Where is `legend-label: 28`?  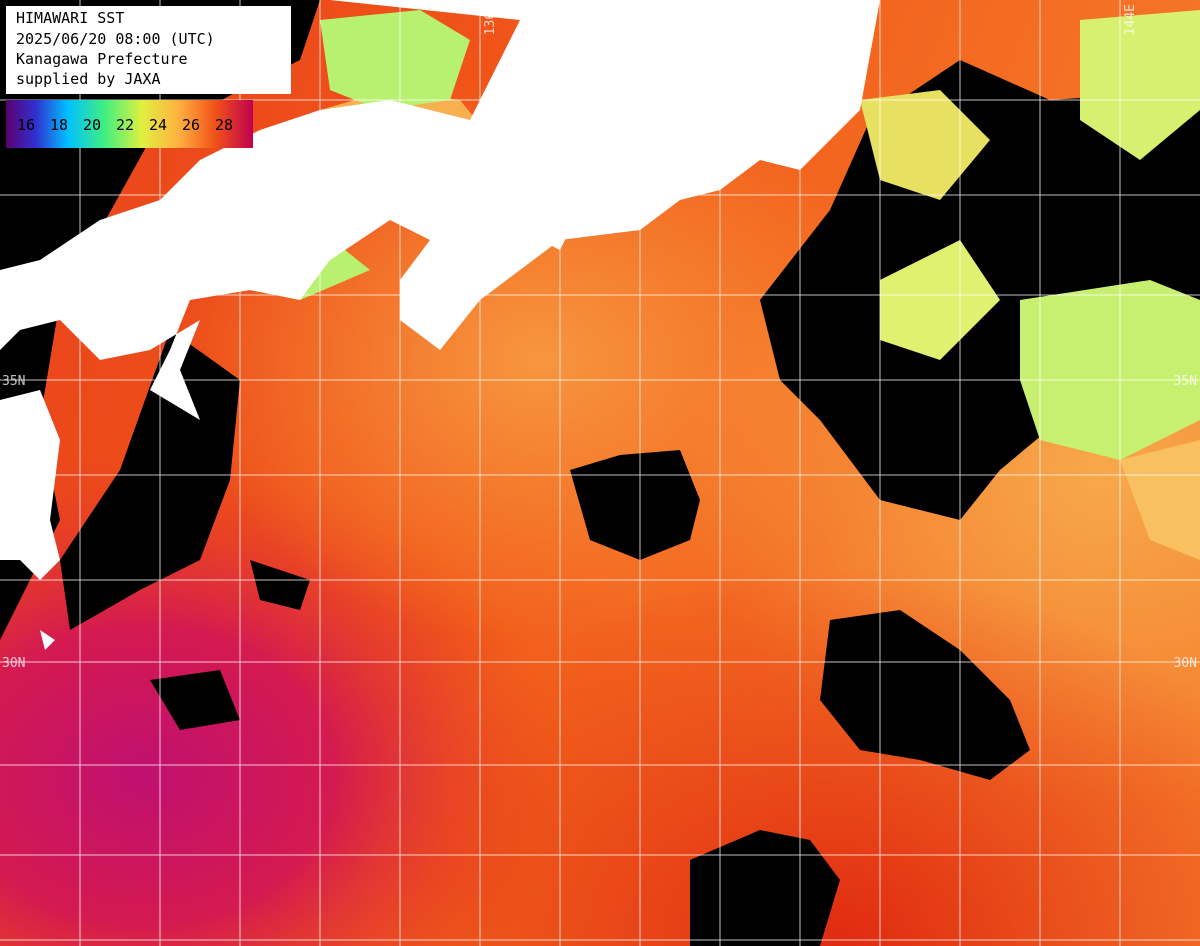 legend-label: 28 is located at coordinates (224, 125).